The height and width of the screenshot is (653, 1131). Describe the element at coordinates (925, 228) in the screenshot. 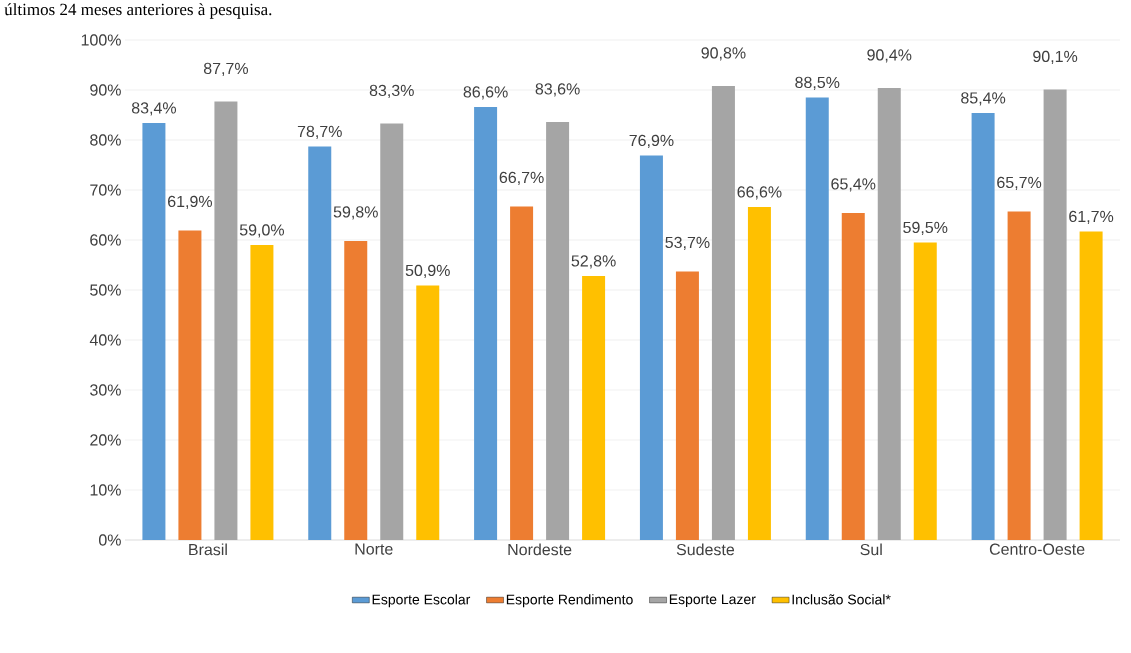

I see `data-label: 59,5%` at that location.